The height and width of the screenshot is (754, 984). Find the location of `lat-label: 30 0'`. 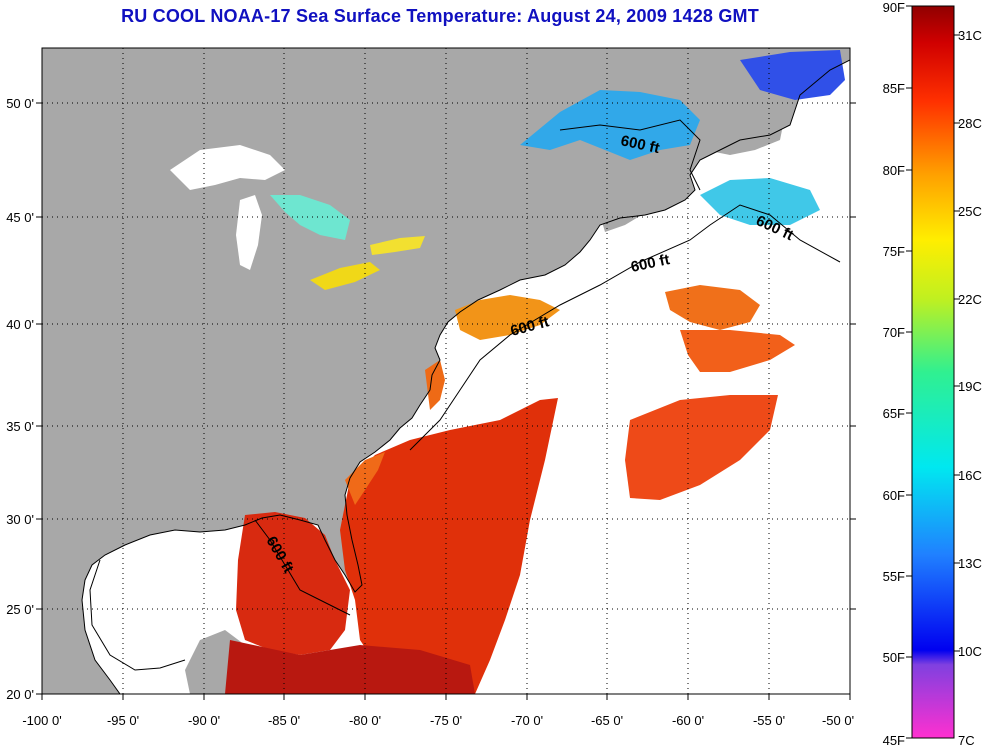

lat-label: 30 0' is located at coordinates (20, 519).